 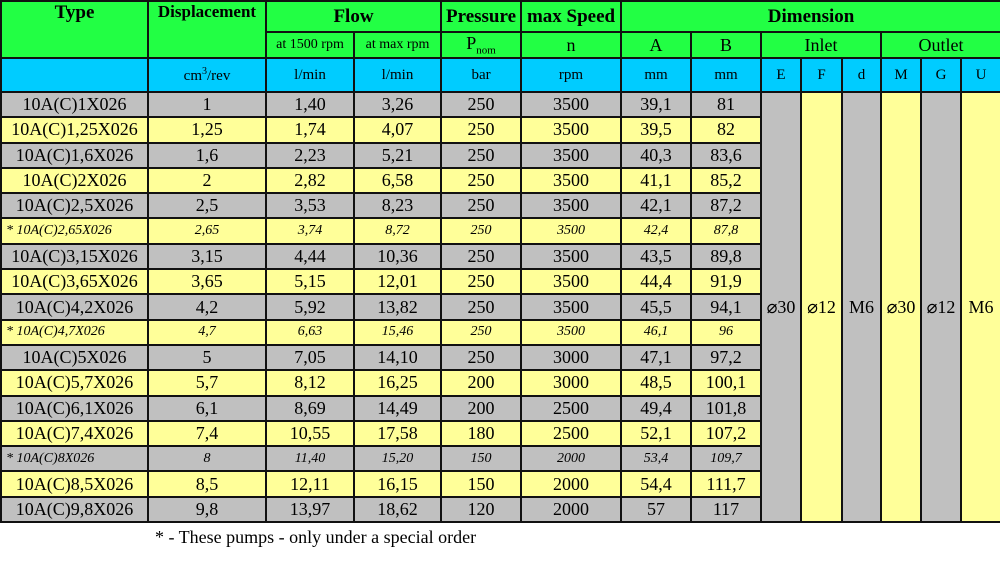 What do you see at coordinates (726, 383) in the screenshot?
I see `dim-b-cell: 100,1` at bounding box center [726, 383].